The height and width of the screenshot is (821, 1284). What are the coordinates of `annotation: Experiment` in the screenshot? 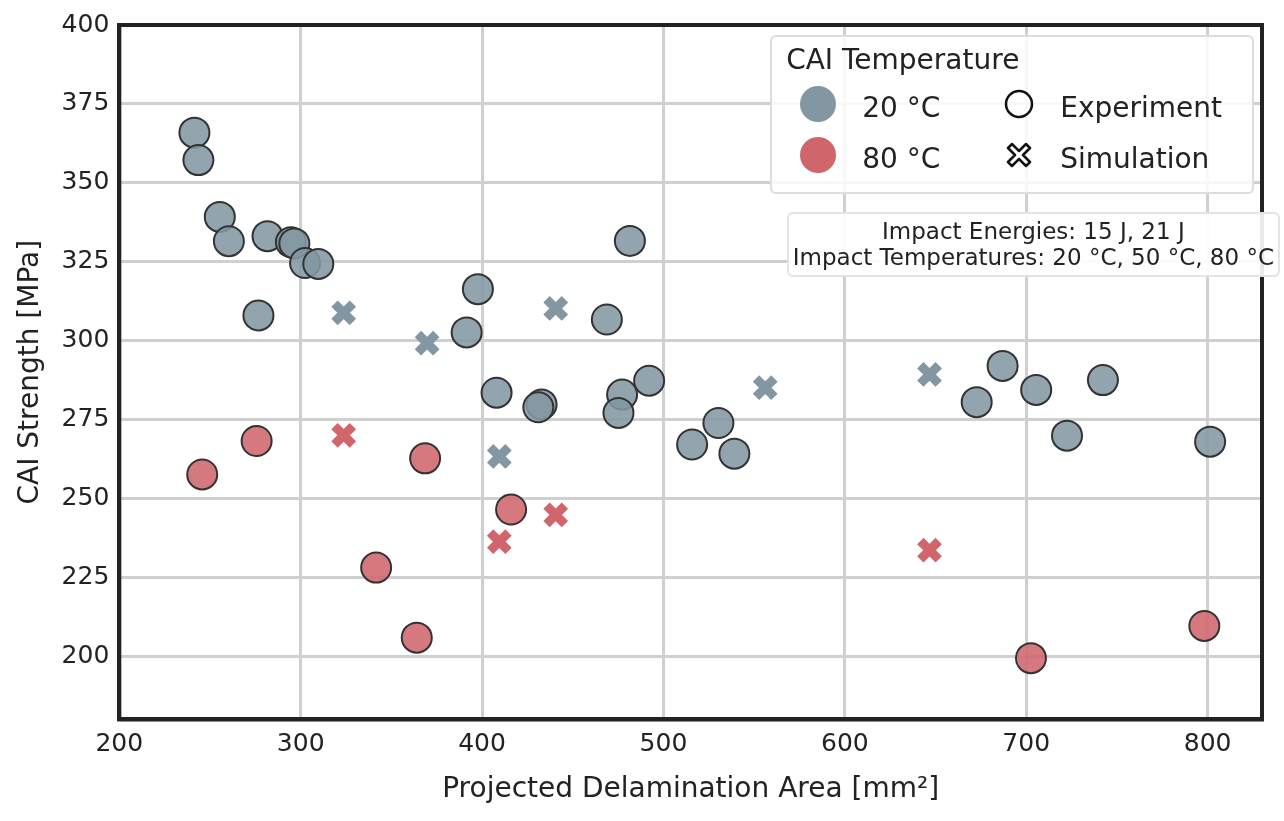 It's located at (1141, 108).